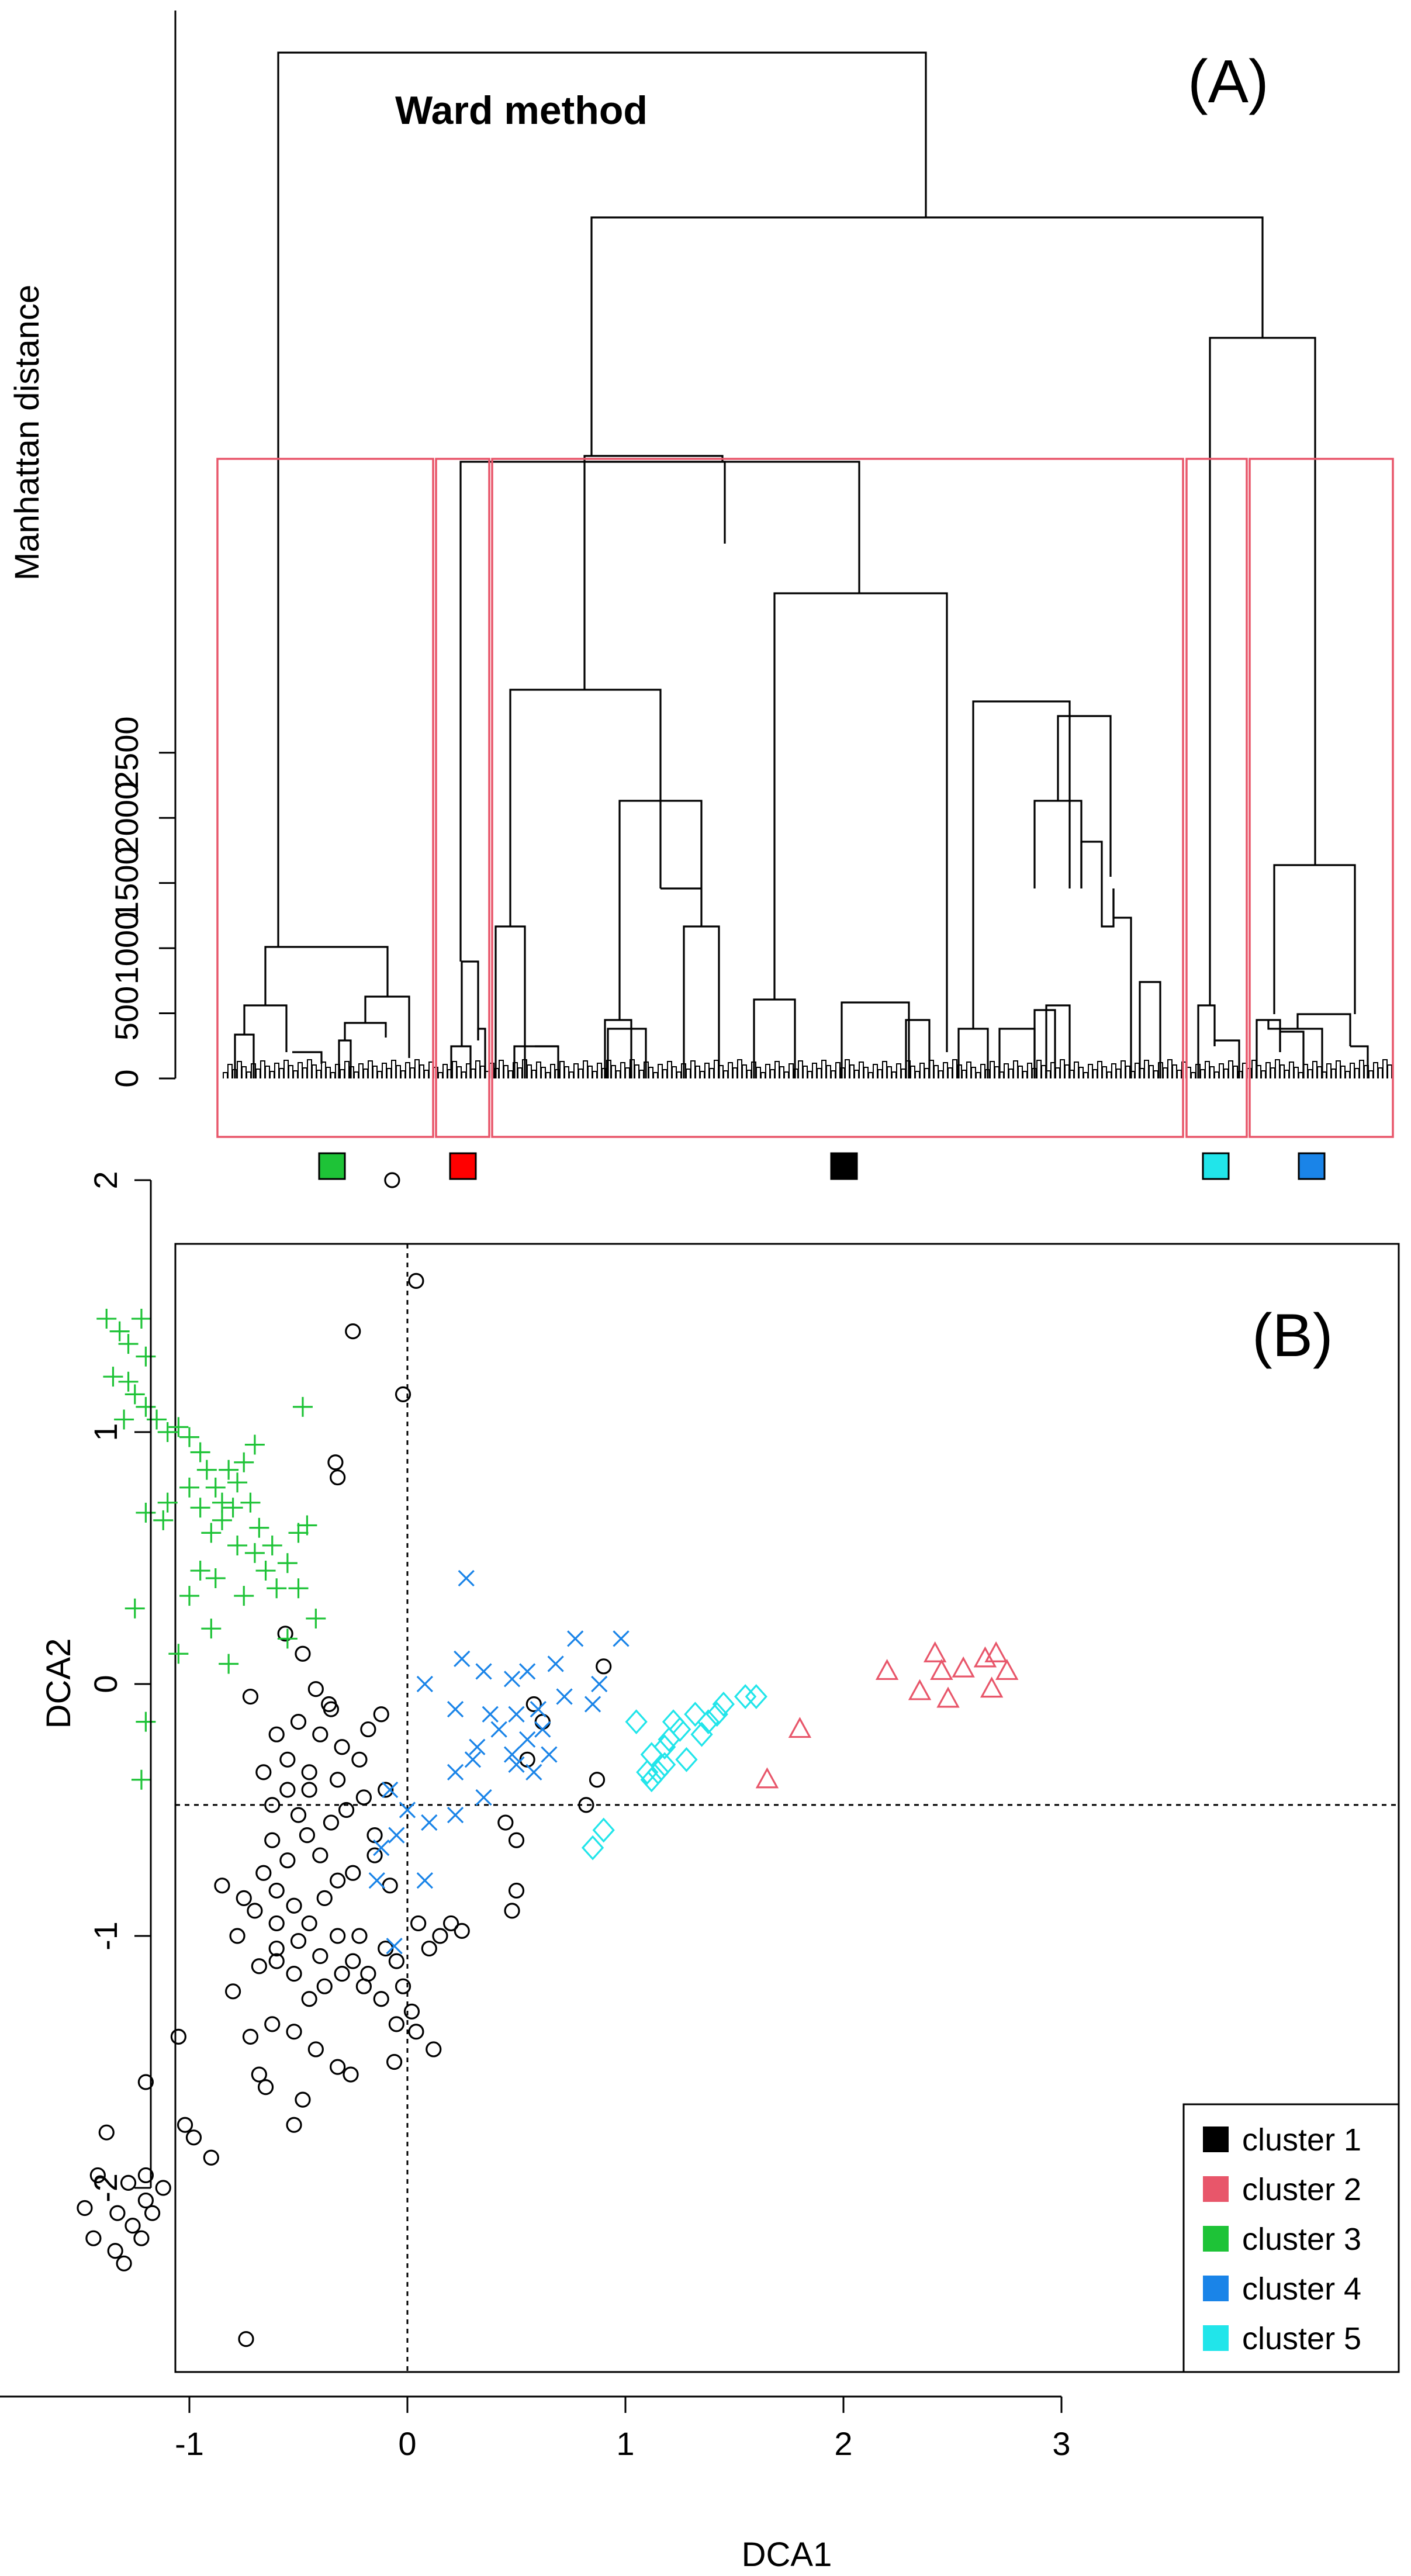 Image resolution: width=1411 pixels, height=2576 pixels. What do you see at coordinates (1301, 2338) in the screenshot?
I see `legend-label: cluster 5` at bounding box center [1301, 2338].